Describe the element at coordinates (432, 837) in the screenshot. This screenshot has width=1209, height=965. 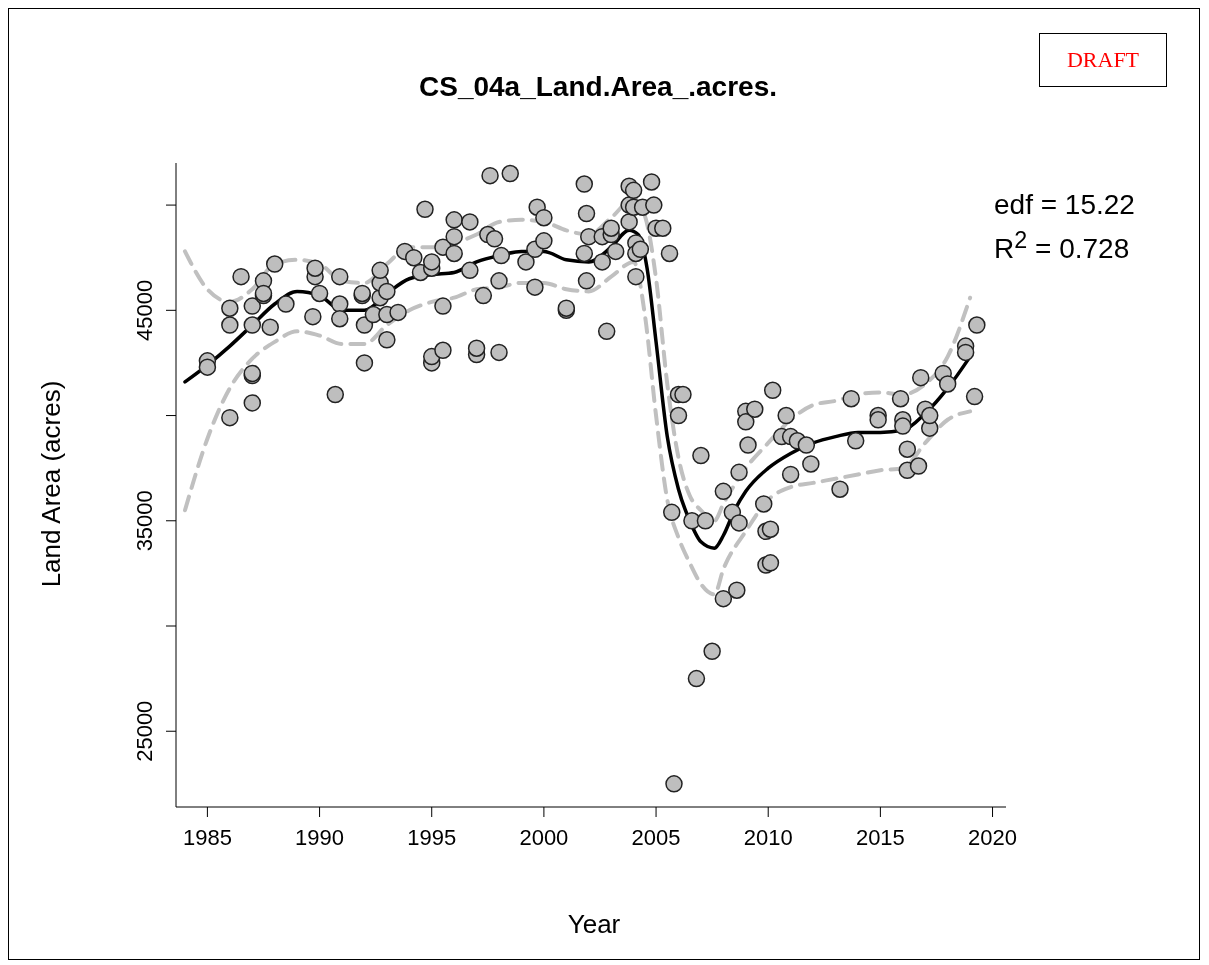
I see `x-tick-label: 1995` at that location.